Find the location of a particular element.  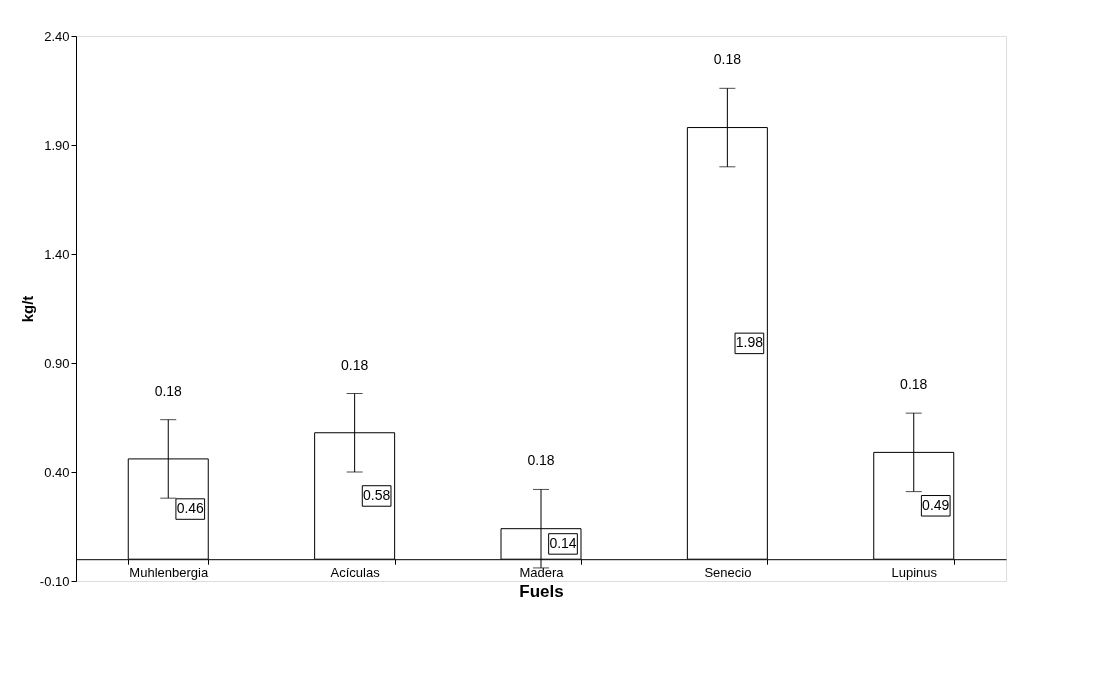

data-label: 1.98 is located at coordinates (749, 342).